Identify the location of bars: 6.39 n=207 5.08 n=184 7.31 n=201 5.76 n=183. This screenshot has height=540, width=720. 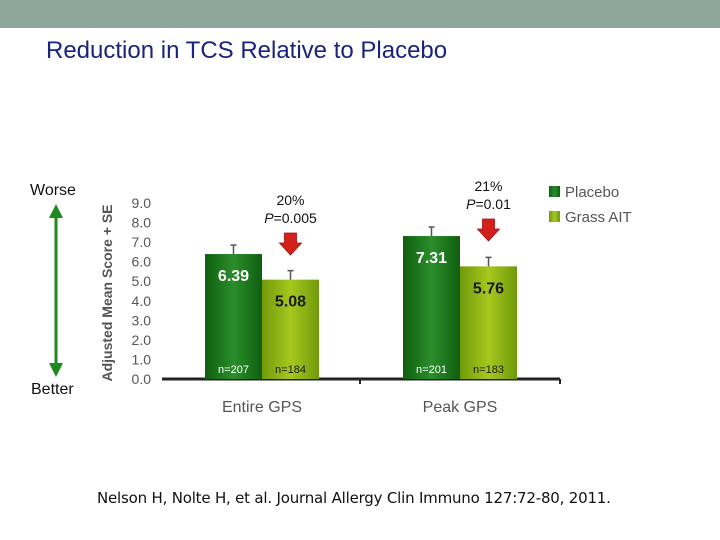
(361, 302).